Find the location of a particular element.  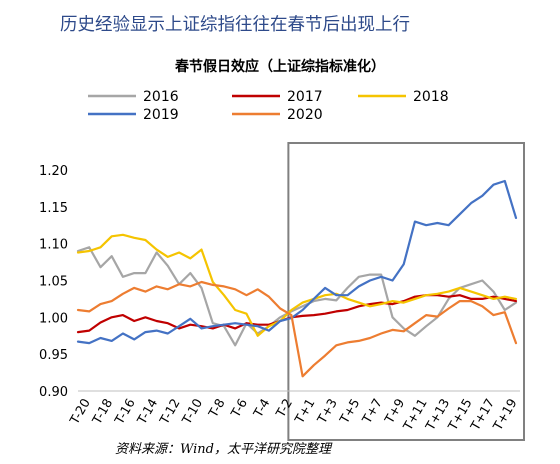

y-tick-label: 1.15 is located at coordinates (53, 208).